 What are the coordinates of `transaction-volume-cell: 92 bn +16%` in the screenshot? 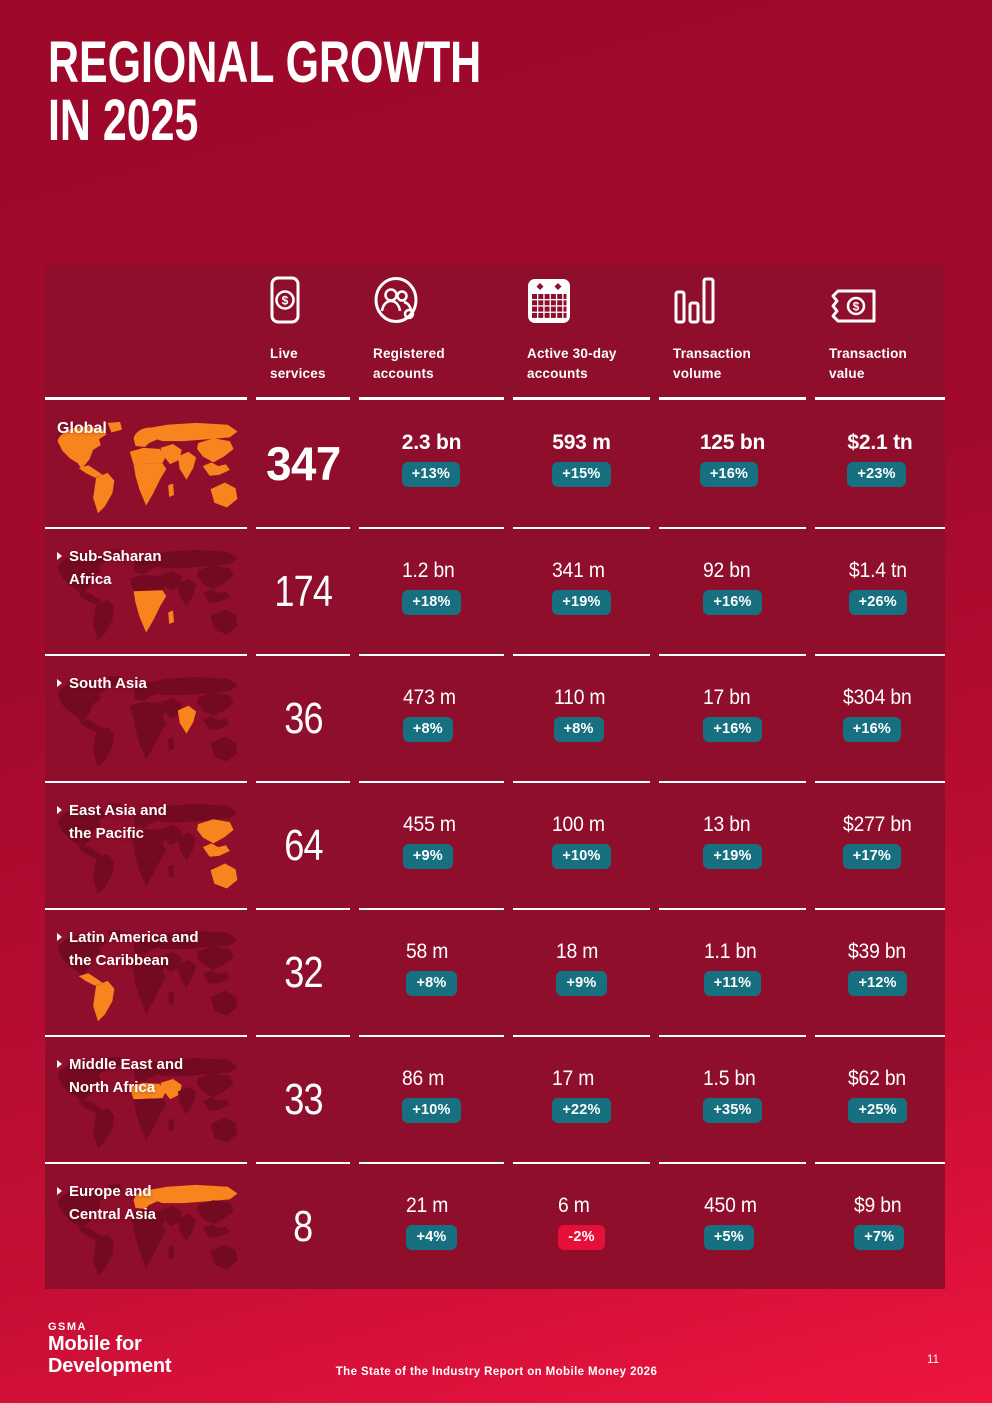 It's located at (732, 590).